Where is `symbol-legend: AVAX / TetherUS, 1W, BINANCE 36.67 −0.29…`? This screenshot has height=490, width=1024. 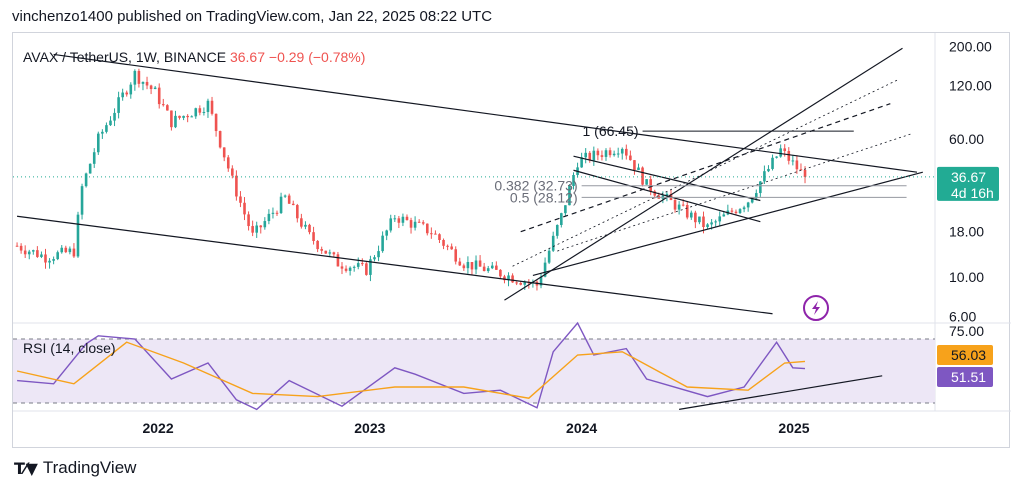
symbol-legend: AVAX / TetherUS, 1W, BINANCE 36.67 −0.29… is located at coordinates (194, 57).